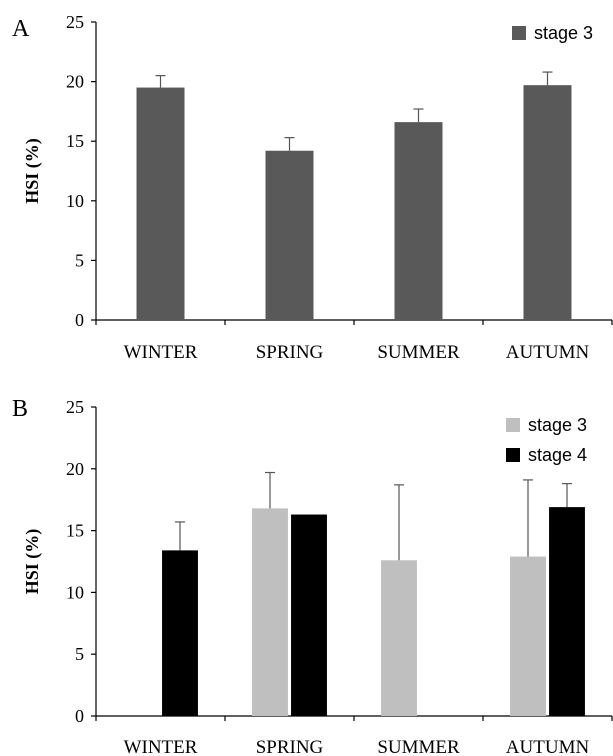 The height and width of the screenshot is (756, 613). What do you see at coordinates (309, 615) in the screenshot?
I see `bar-stage-4-spring` at bounding box center [309, 615].